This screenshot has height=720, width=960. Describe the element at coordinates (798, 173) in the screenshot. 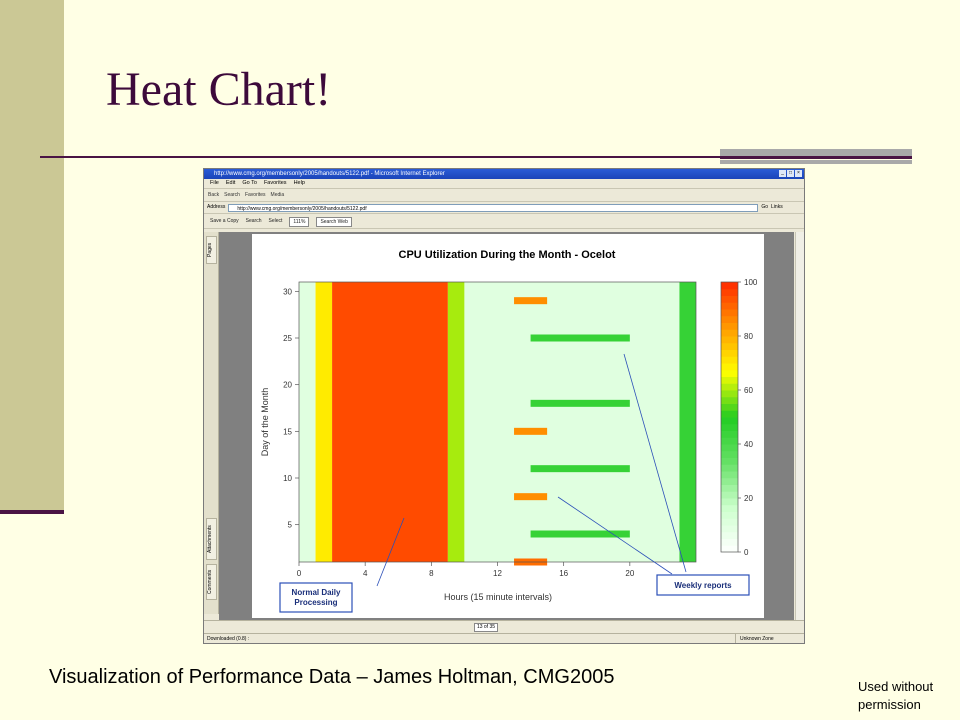

I see `close-icon: ×` at that location.